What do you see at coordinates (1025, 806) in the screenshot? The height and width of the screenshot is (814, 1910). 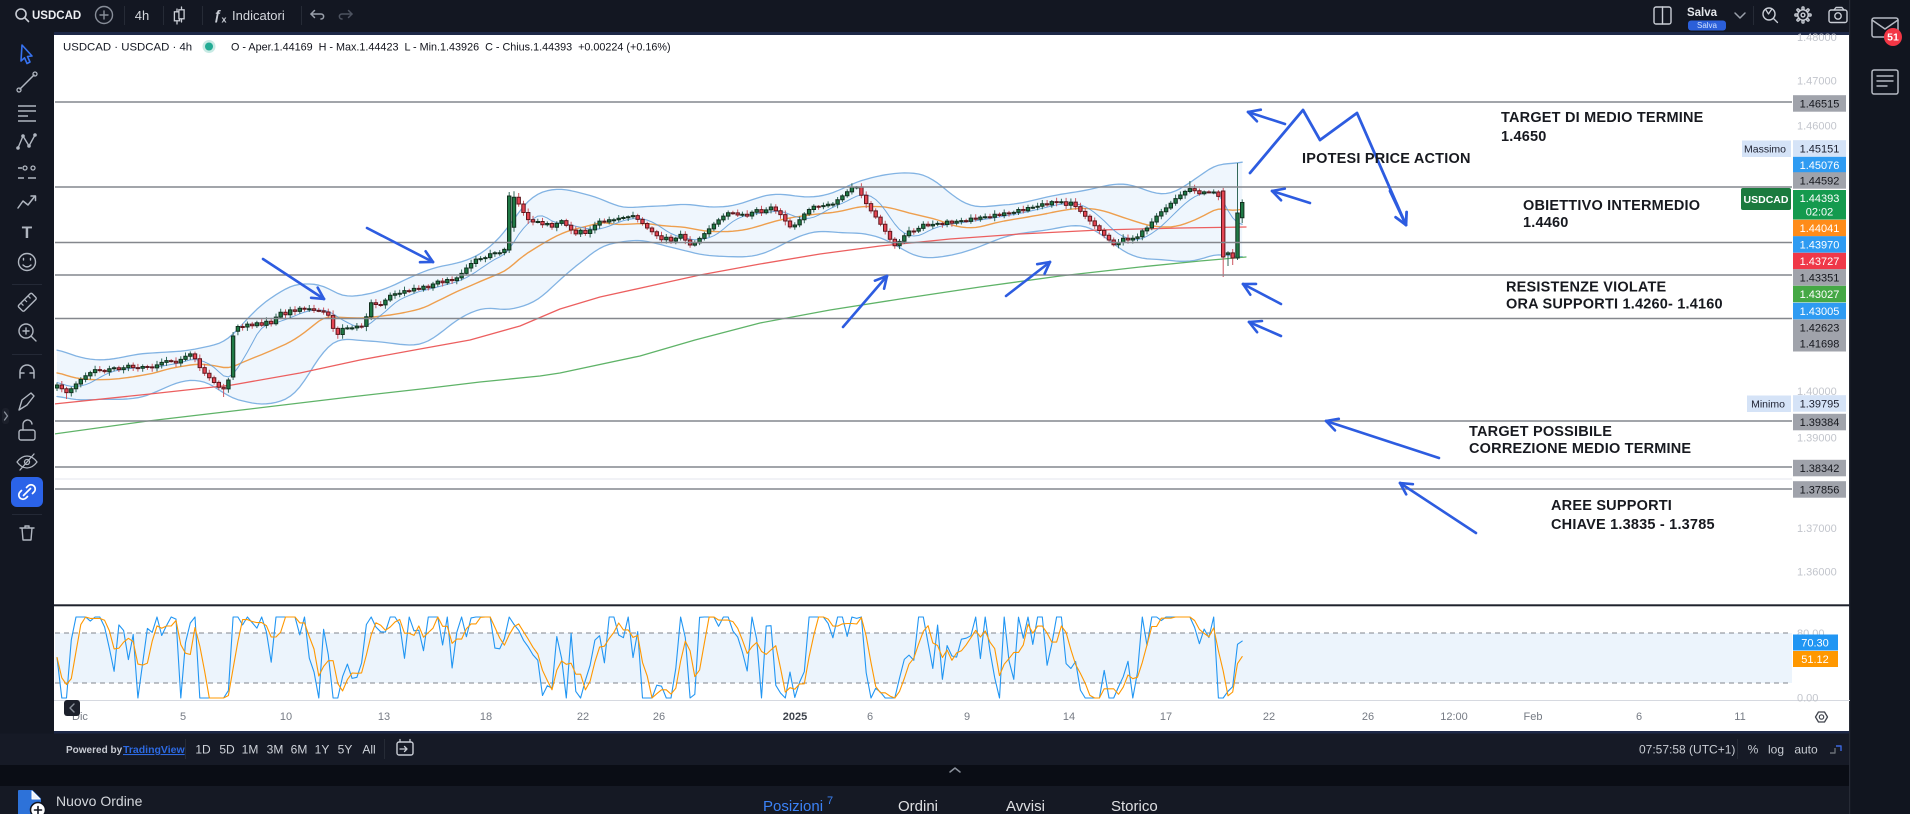 I see `svg-text: Avvisi` at bounding box center [1025, 806].